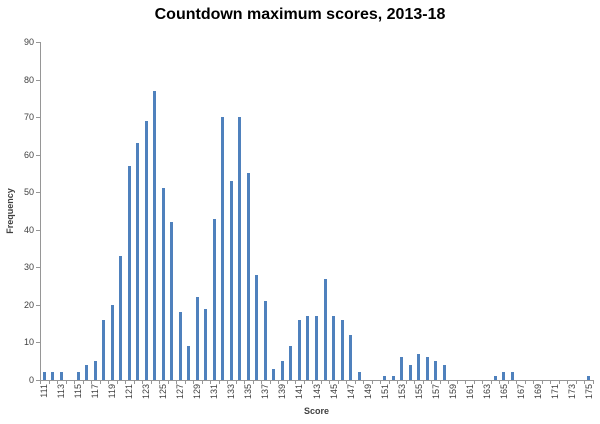 This screenshot has width=600, height=424. I want to click on y-axis-line, so click(40, 211).